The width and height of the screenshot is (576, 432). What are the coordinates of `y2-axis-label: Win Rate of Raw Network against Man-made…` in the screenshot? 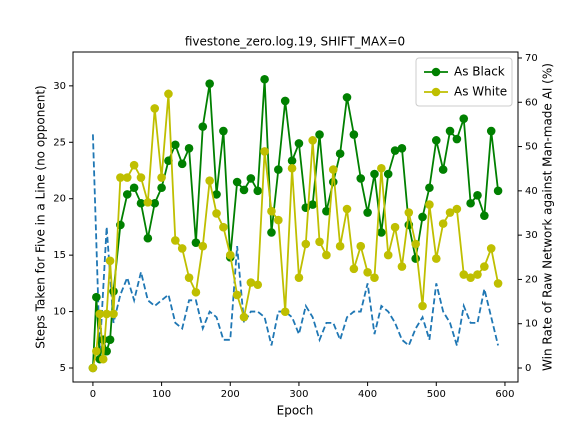 It's located at (548, 217).